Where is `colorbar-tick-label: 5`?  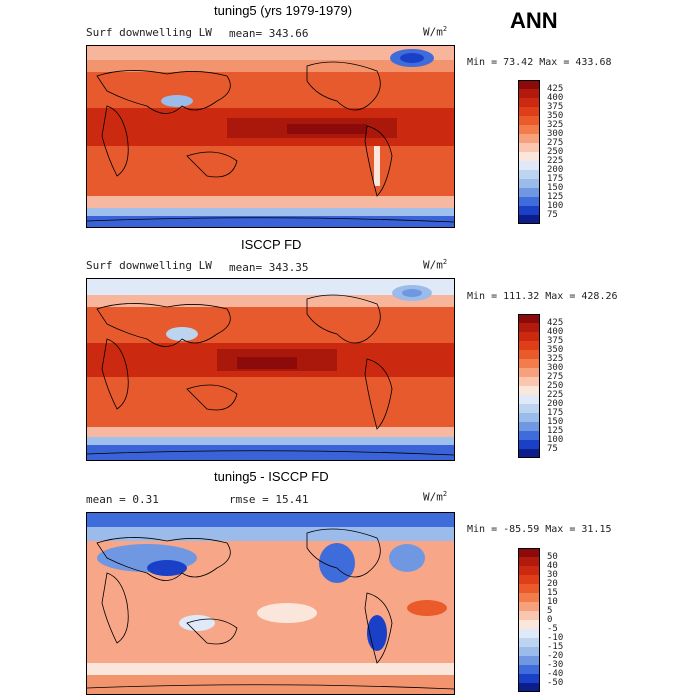
colorbar-tick-label: 5 is located at coordinates (550, 611).